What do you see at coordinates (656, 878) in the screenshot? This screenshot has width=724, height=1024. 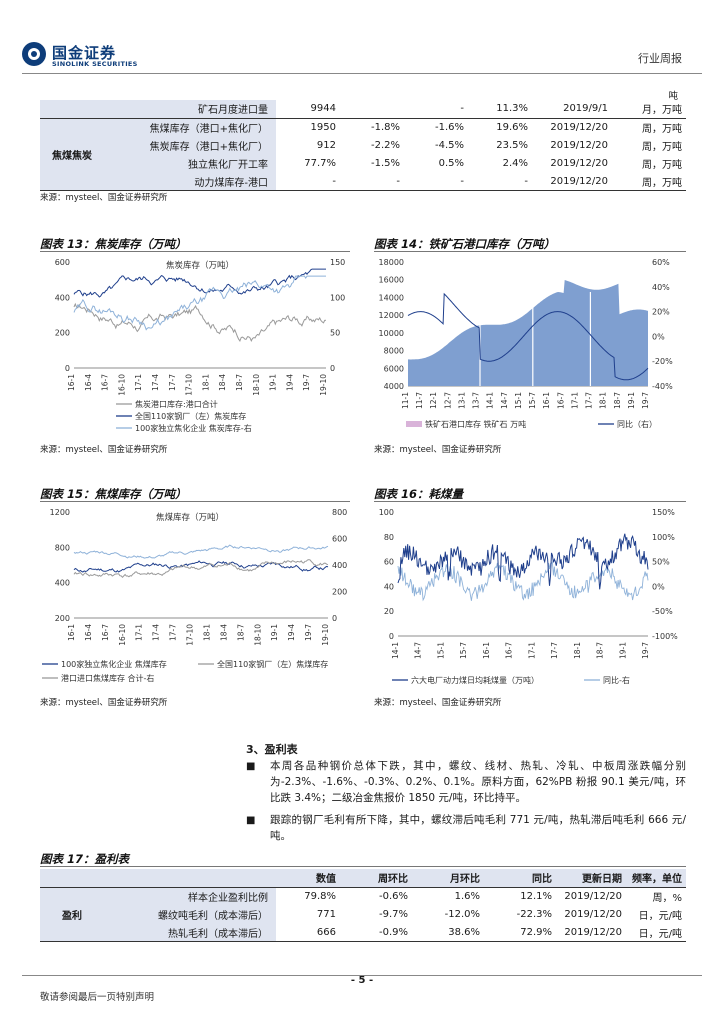 I see `column-header: 频率，单位` at bounding box center [656, 878].